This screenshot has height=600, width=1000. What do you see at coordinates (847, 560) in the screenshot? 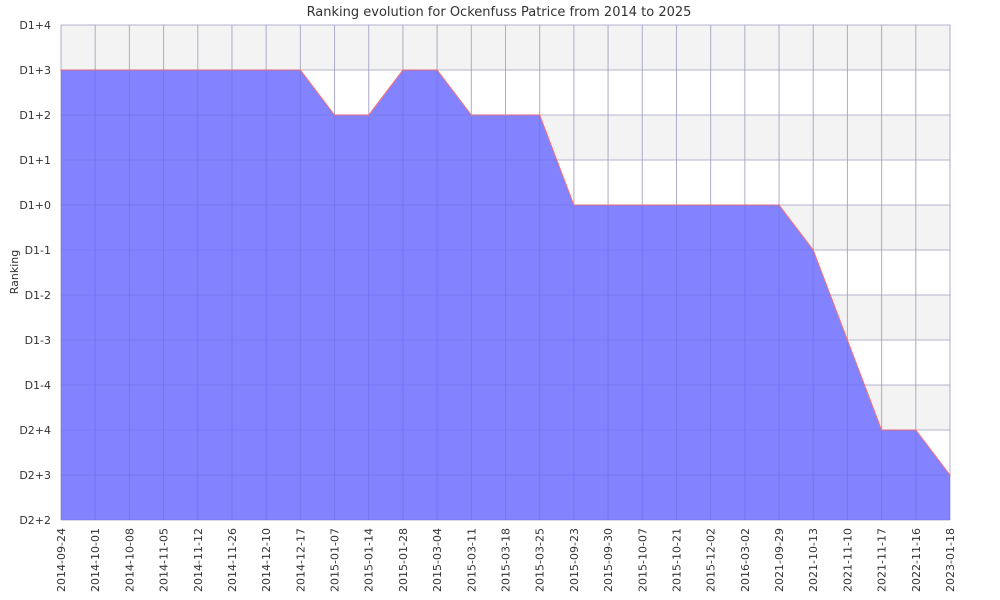
I see `x-tick-label: 2021-11-10` at bounding box center [847, 560].